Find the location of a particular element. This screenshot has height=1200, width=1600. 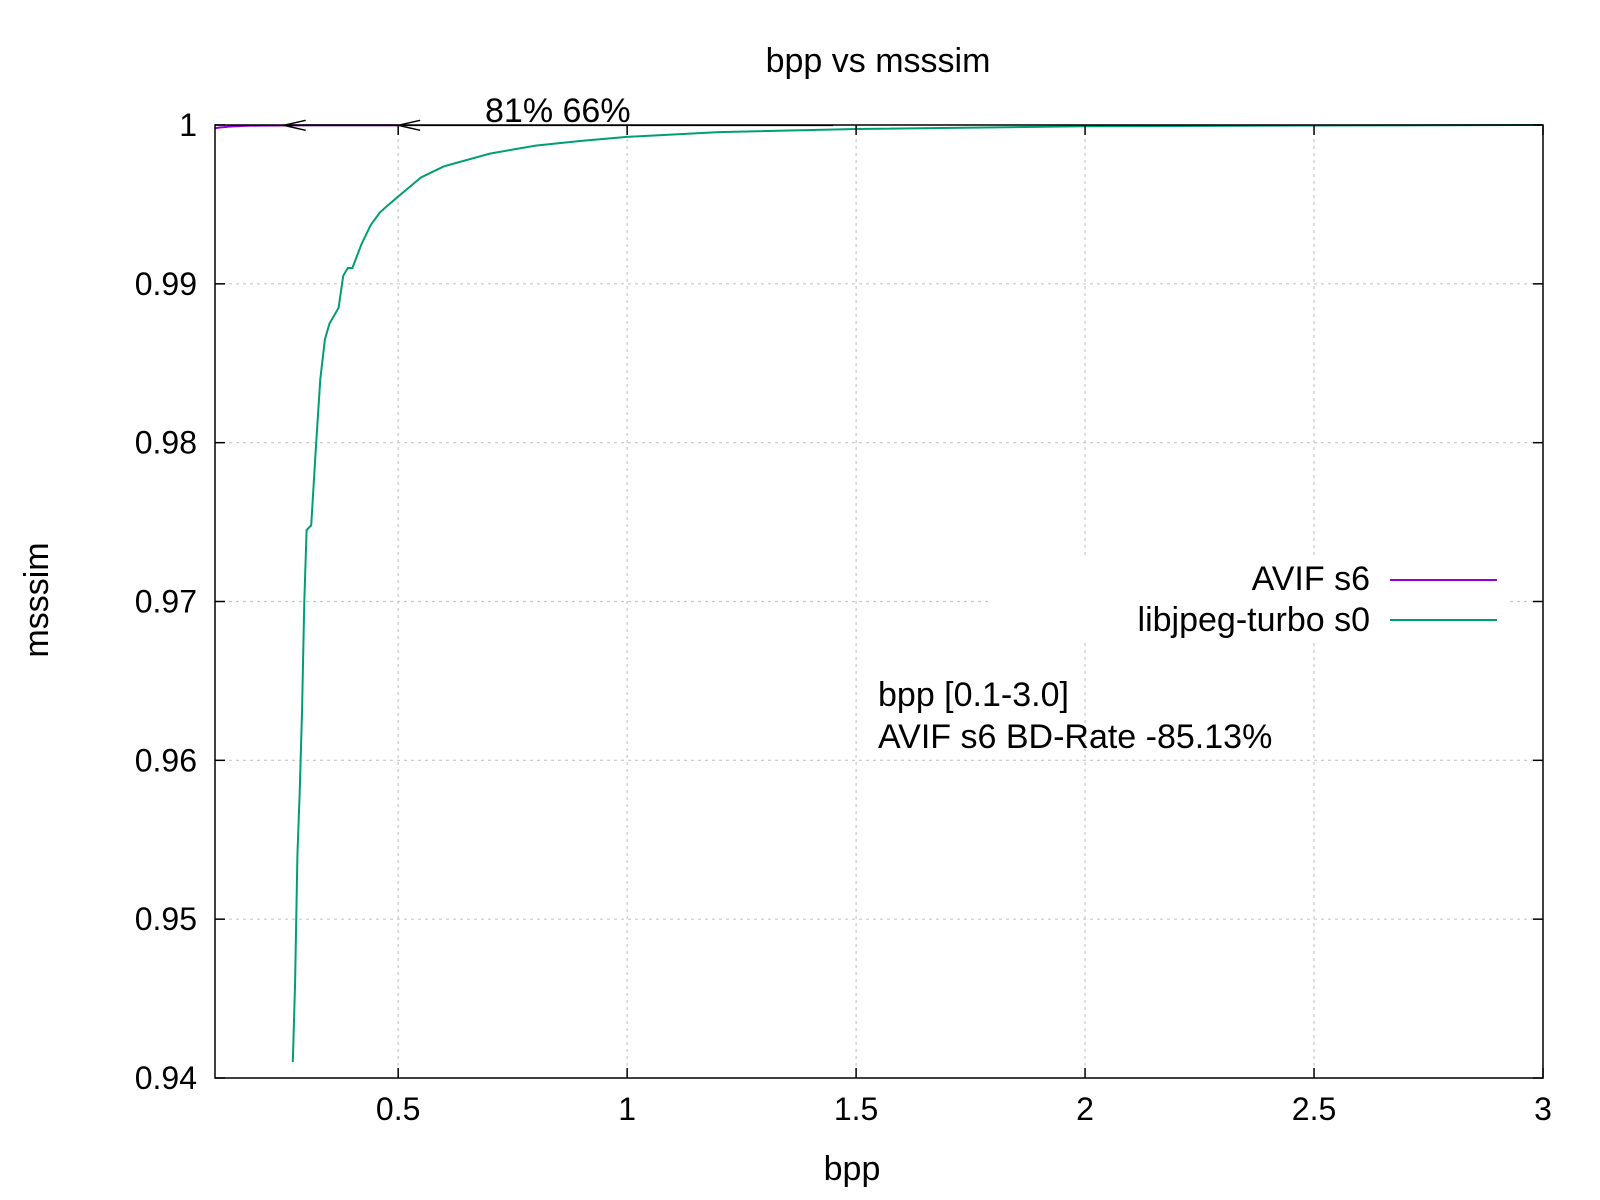

note-bd-rate: AVIF s6 BD-Rate -85.13% is located at coordinates (1075, 737).